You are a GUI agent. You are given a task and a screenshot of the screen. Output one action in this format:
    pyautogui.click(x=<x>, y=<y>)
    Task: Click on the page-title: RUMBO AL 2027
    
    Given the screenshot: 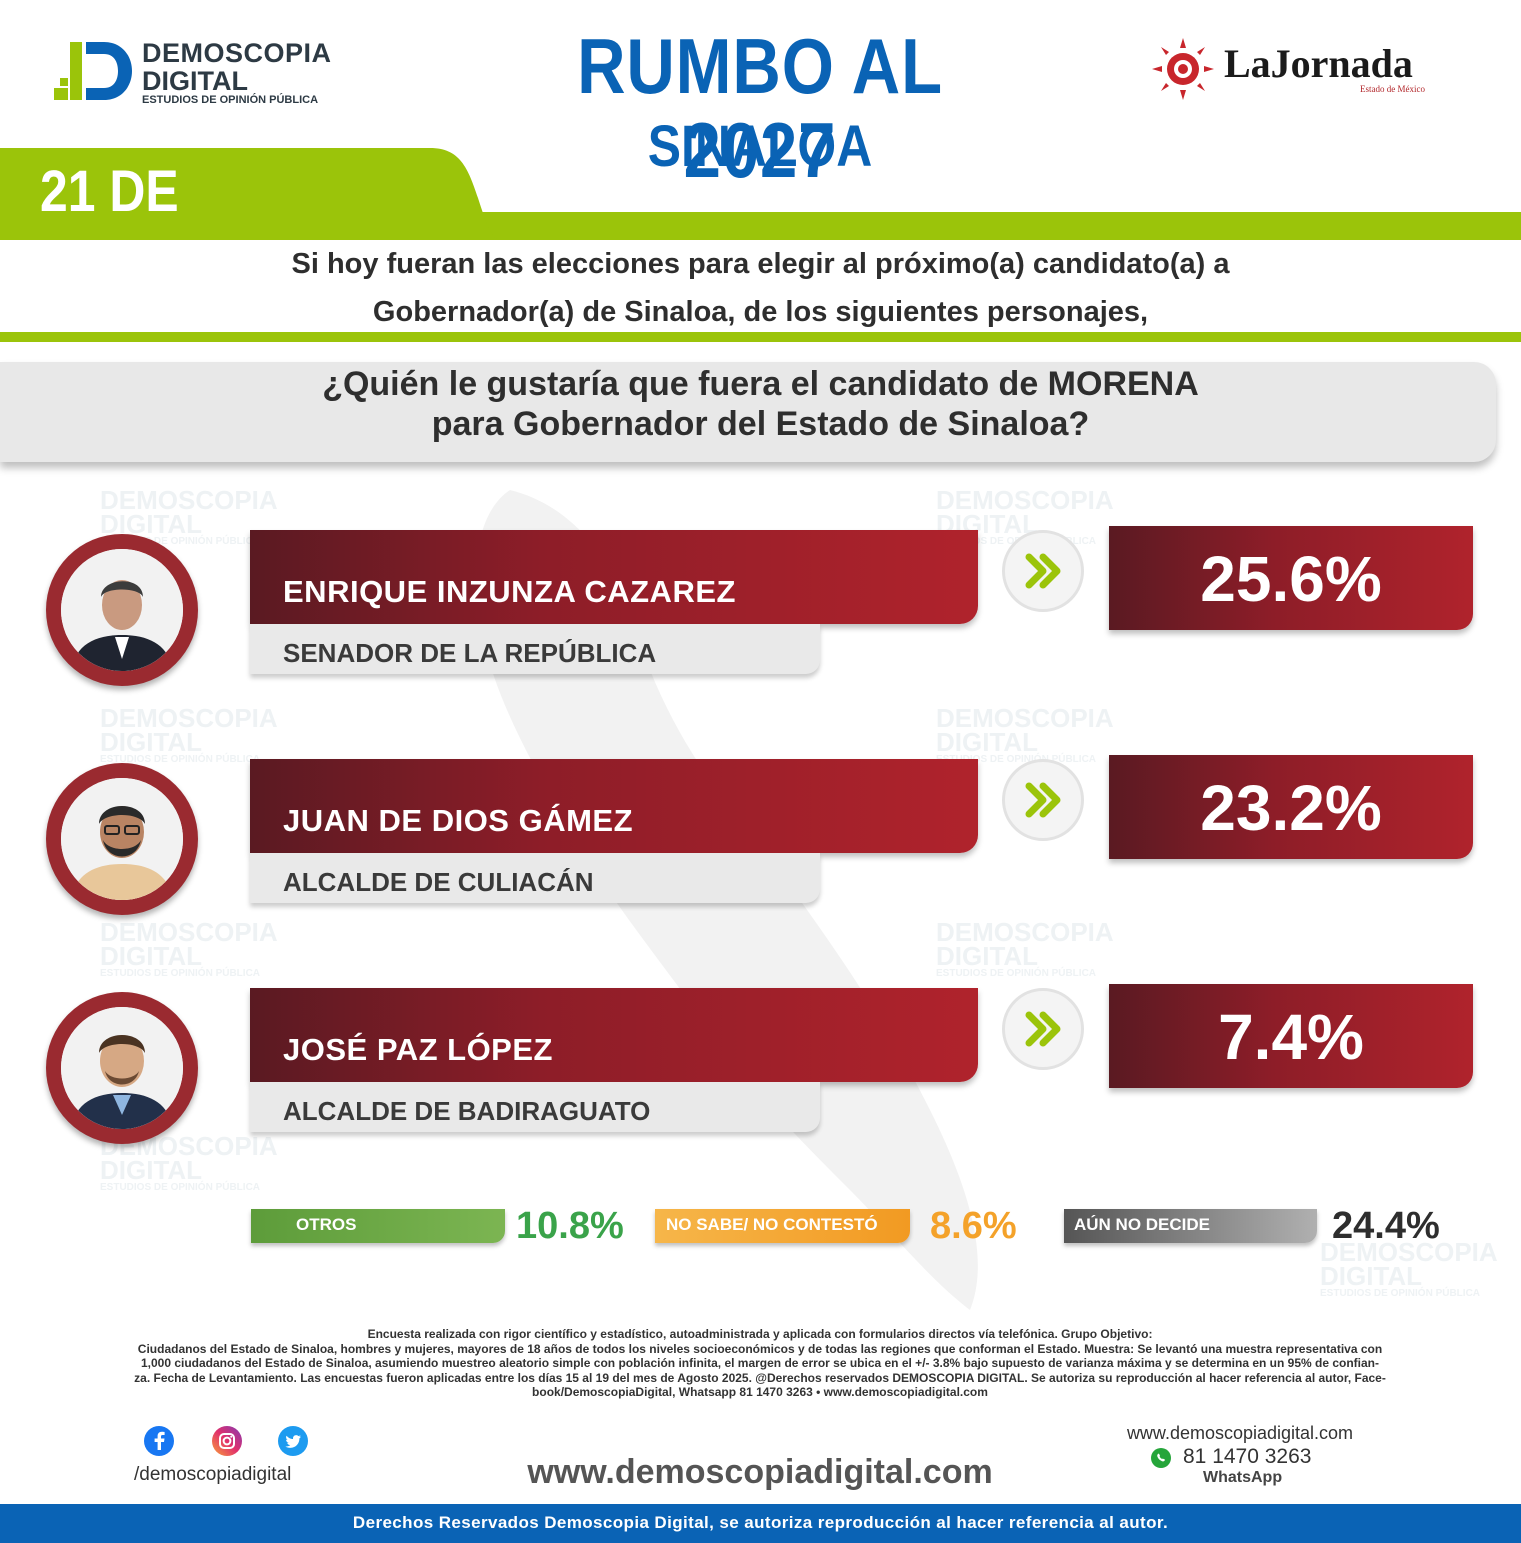 What is the action you would take?
    pyautogui.click(x=760, y=108)
    